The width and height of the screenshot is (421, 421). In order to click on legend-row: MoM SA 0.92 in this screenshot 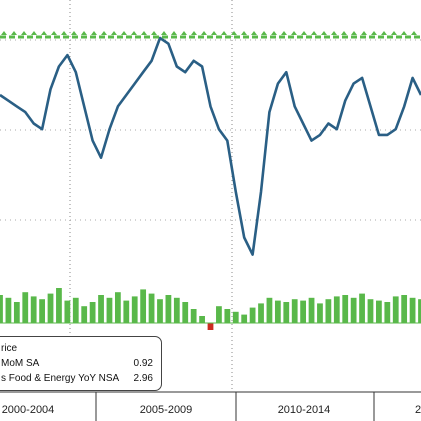, I will do `click(79, 364)`.